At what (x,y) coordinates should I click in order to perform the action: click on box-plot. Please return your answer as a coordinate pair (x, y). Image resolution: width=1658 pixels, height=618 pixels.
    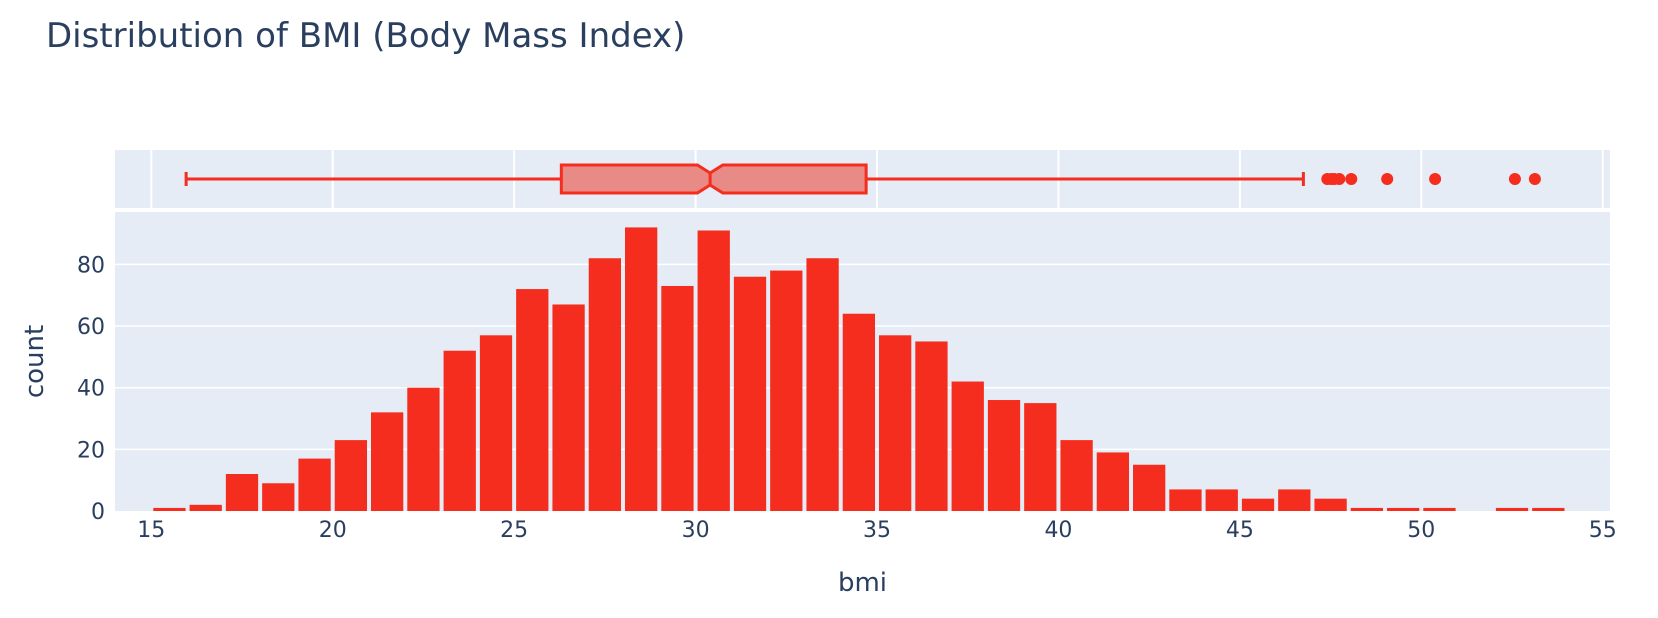
    Looking at the image, I should click on (862, 179).